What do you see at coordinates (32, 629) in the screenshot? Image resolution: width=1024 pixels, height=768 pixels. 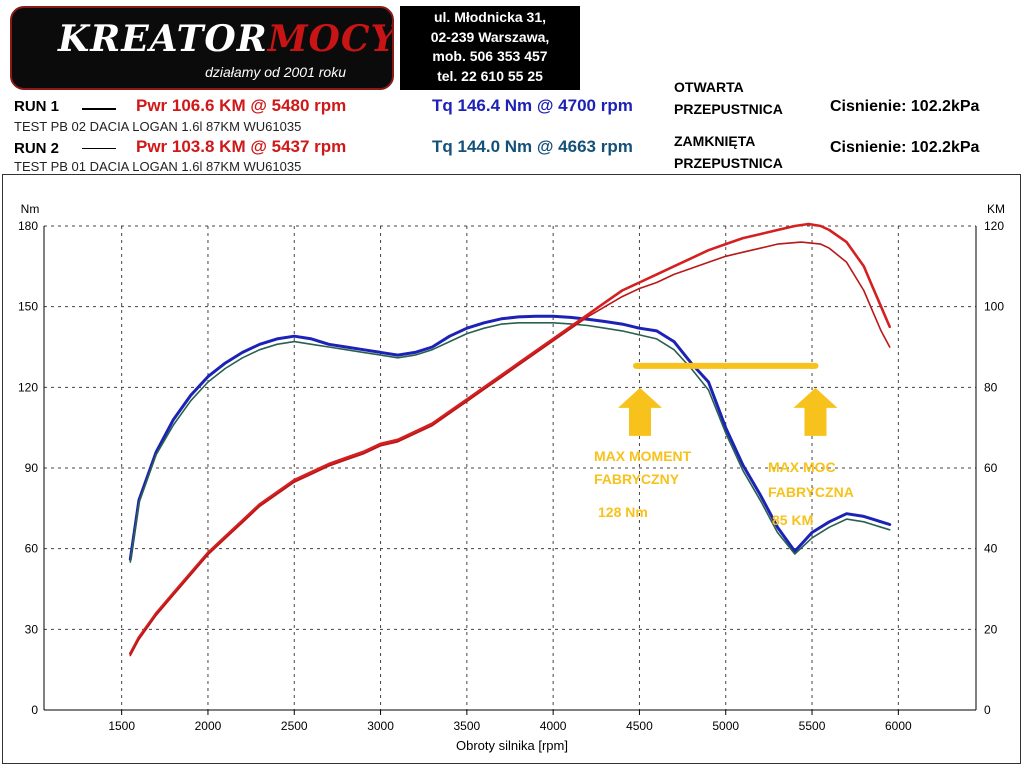 I see `y-left-tick-label: 30` at bounding box center [32, 629].